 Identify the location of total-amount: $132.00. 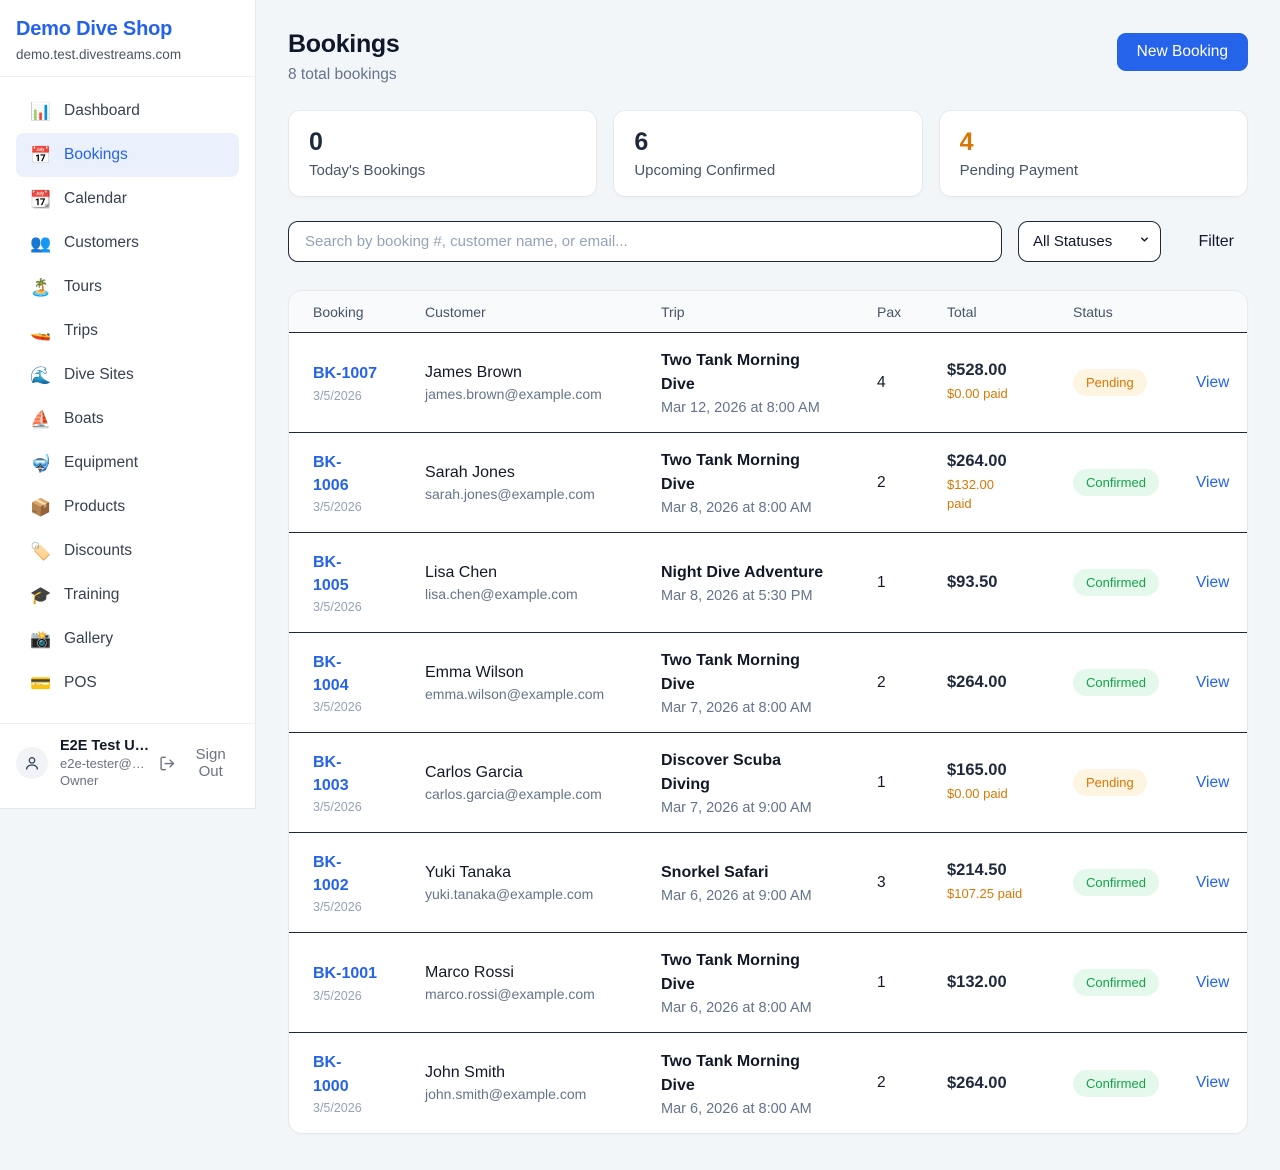
(977, 982).